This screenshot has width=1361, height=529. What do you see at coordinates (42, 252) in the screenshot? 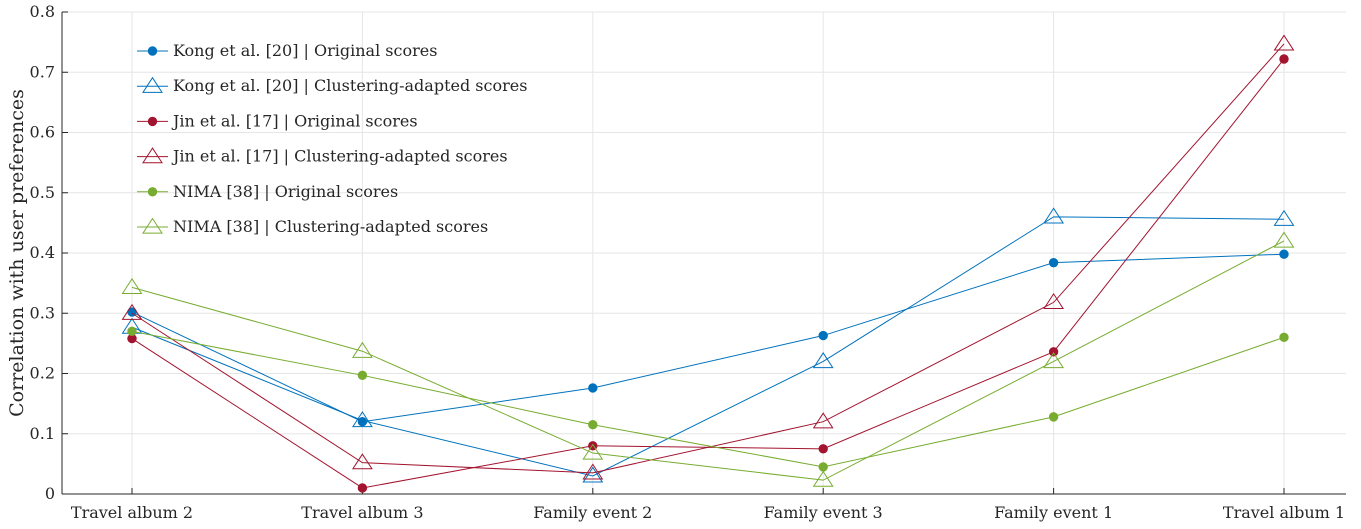
I see `y-tick-label: 0.4` at bounding box center [42, 252].